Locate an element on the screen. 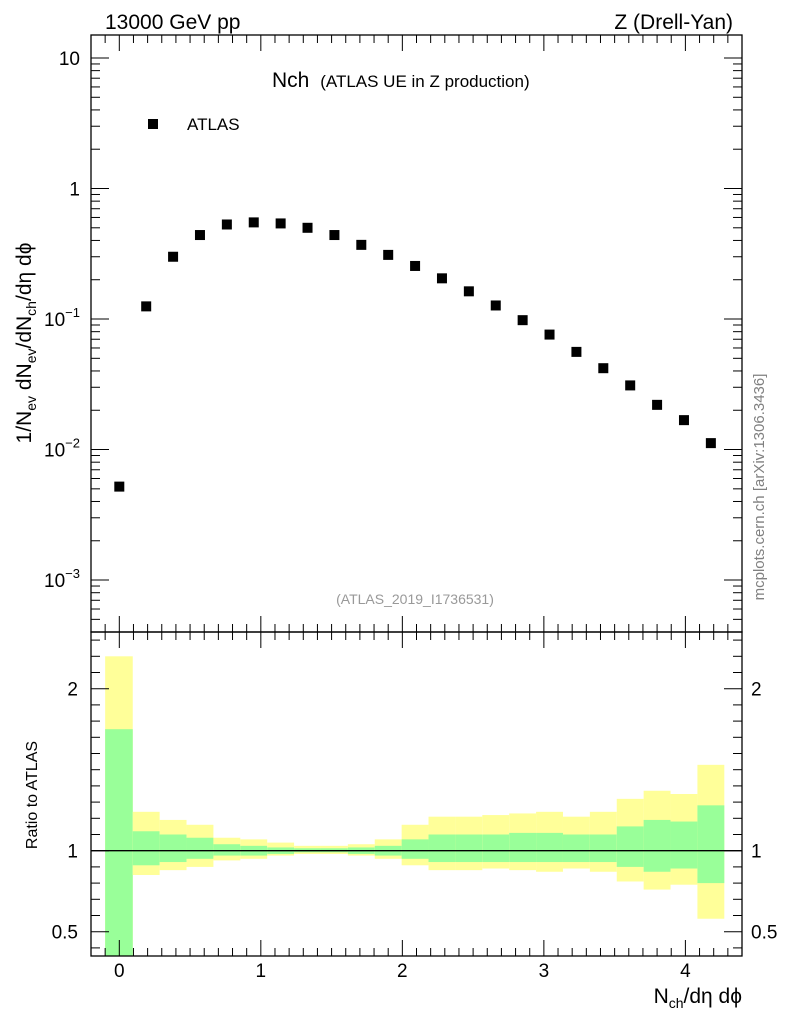 The height and width of the screenshot is (1024, 786). x-tick-label: 2 is located at coordinates (402, 971).